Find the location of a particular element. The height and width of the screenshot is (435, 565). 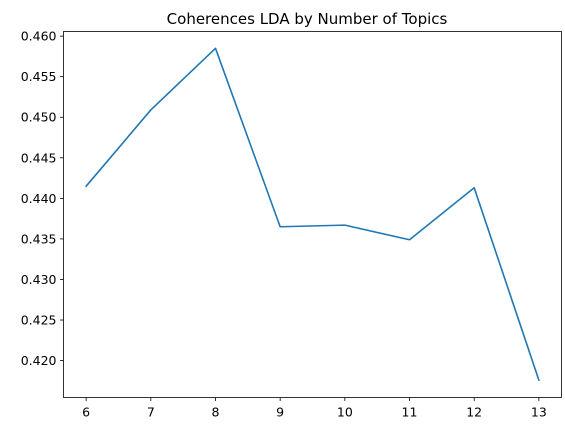

x-tick-label: 7 is located at coordinates (151, 412).